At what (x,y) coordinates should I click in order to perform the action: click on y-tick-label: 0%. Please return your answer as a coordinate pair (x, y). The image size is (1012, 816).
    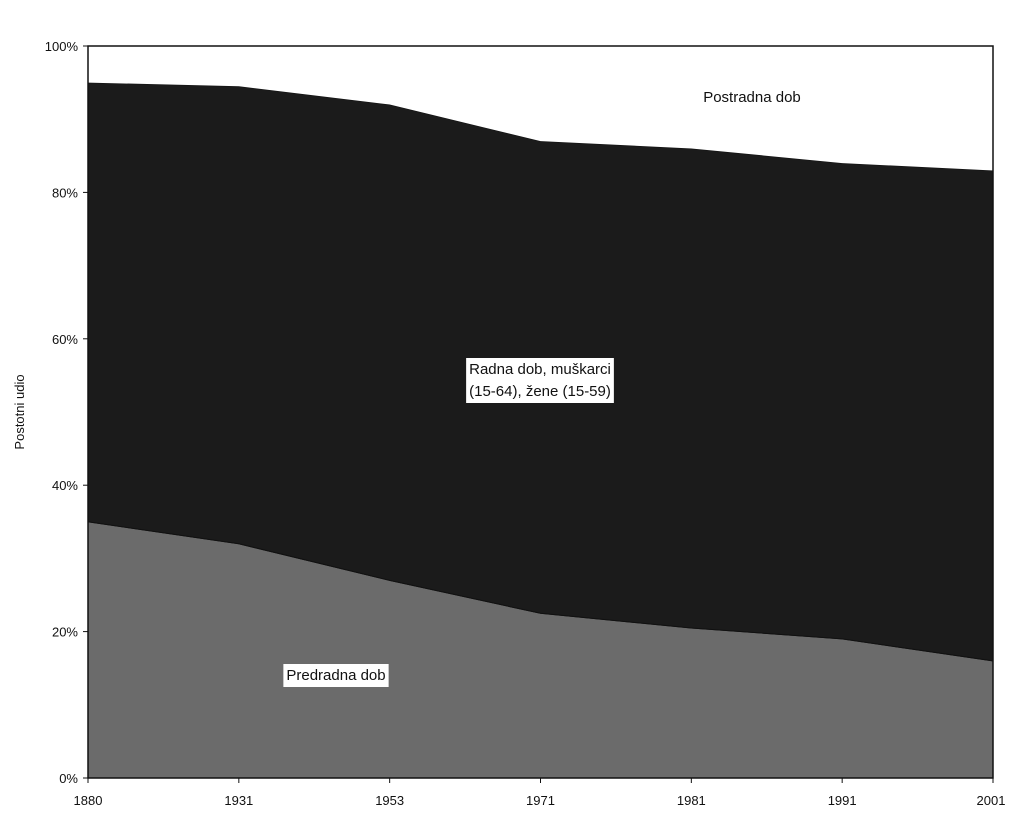
    Looking at the image, I should click on (68, 778).